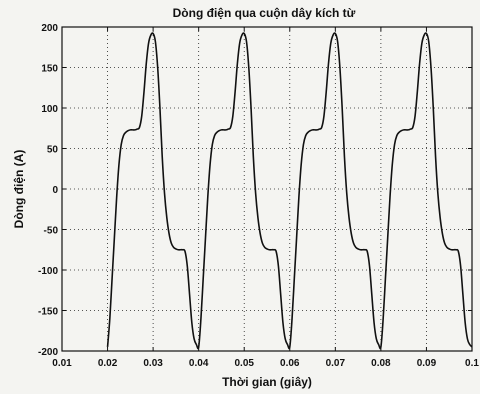  Describe the element at coordinates (53, 150) in the screenshot. I see `y-tick-label: 50` at that location.